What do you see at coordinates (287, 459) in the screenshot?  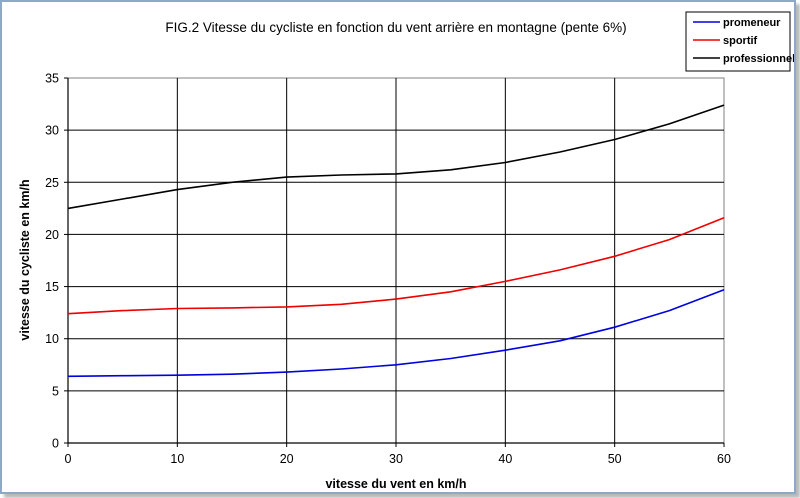 I see `x-tick-label: 20` at bounding box center [287, 459].